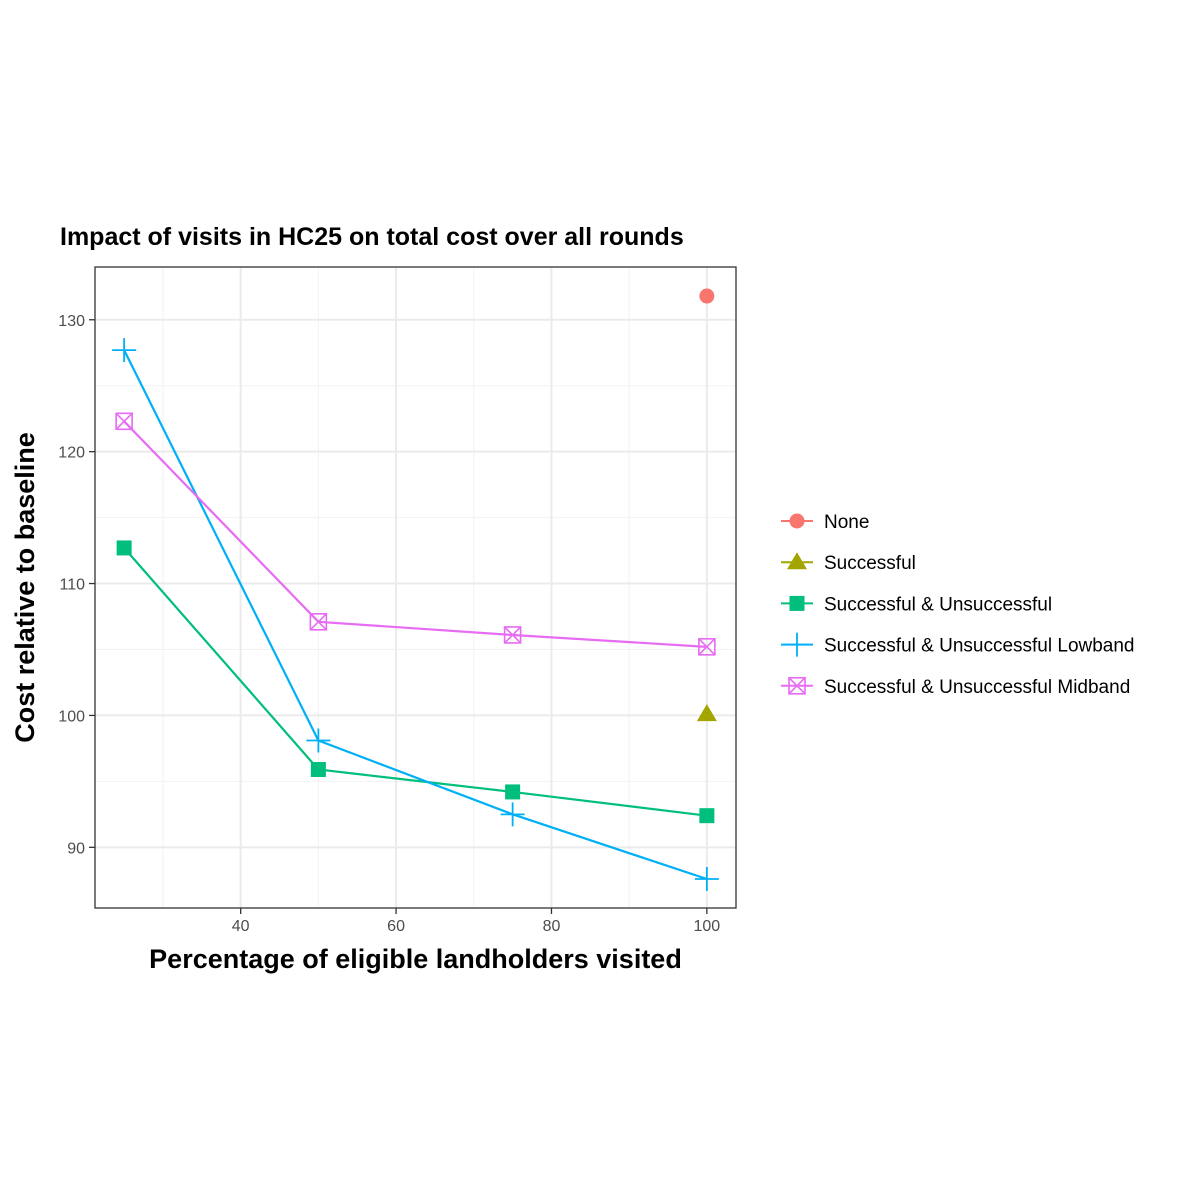 Image resolution: width=1200 pixels, height=1200 pixels. What do you see at coordinates (979, 646) in the screenshot?
I see `legend-label: Successful & Unsuccessful Lowband` at bounding box center [979, 646].